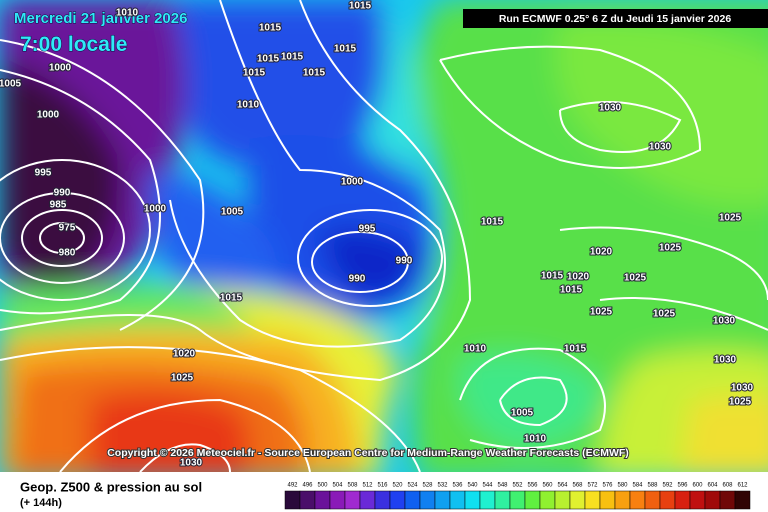  Describe the element at coordinates (292, 486) in the screenshot. I see `colorbar-label: 492` at that location.